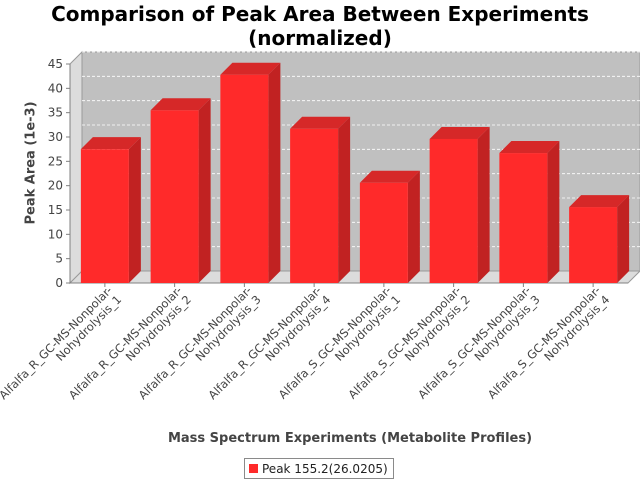 The width and height of the screenshot is (640, 480). I want to click on legend-swatch, so click(253, 468).